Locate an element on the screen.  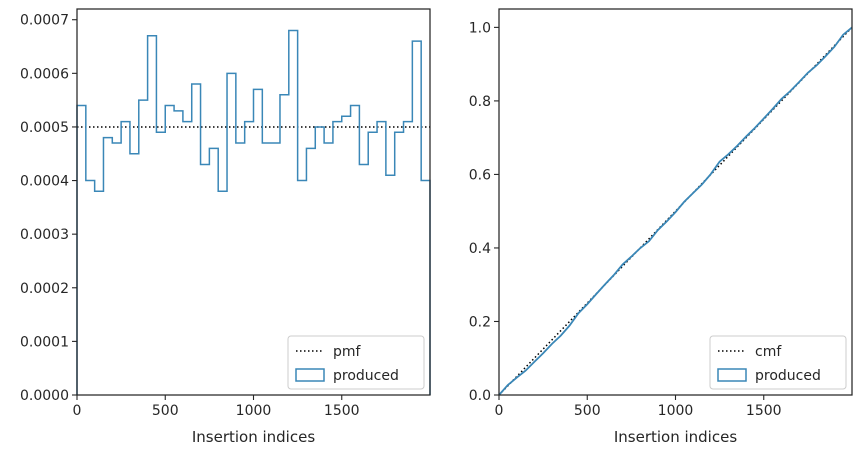
y-tick-label: 0.0001 is located at coordinates (44, 342).